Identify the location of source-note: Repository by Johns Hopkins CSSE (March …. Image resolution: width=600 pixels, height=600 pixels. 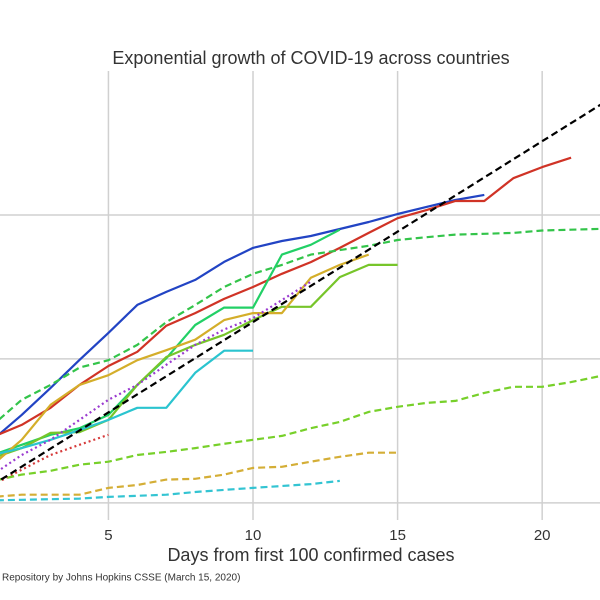
(121, 578).